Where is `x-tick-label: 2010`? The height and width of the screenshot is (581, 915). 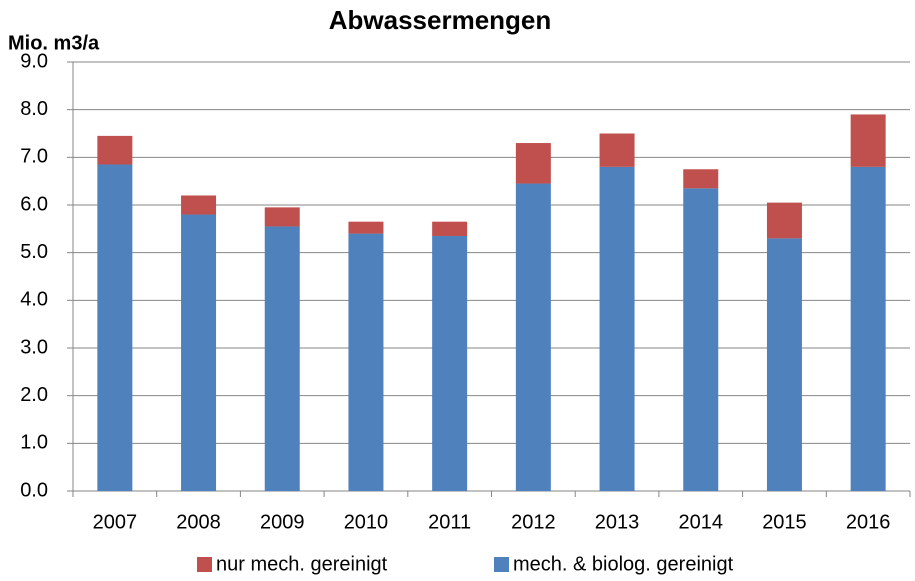 x-tick-label: 2010 is located at coordinates (366, 522).